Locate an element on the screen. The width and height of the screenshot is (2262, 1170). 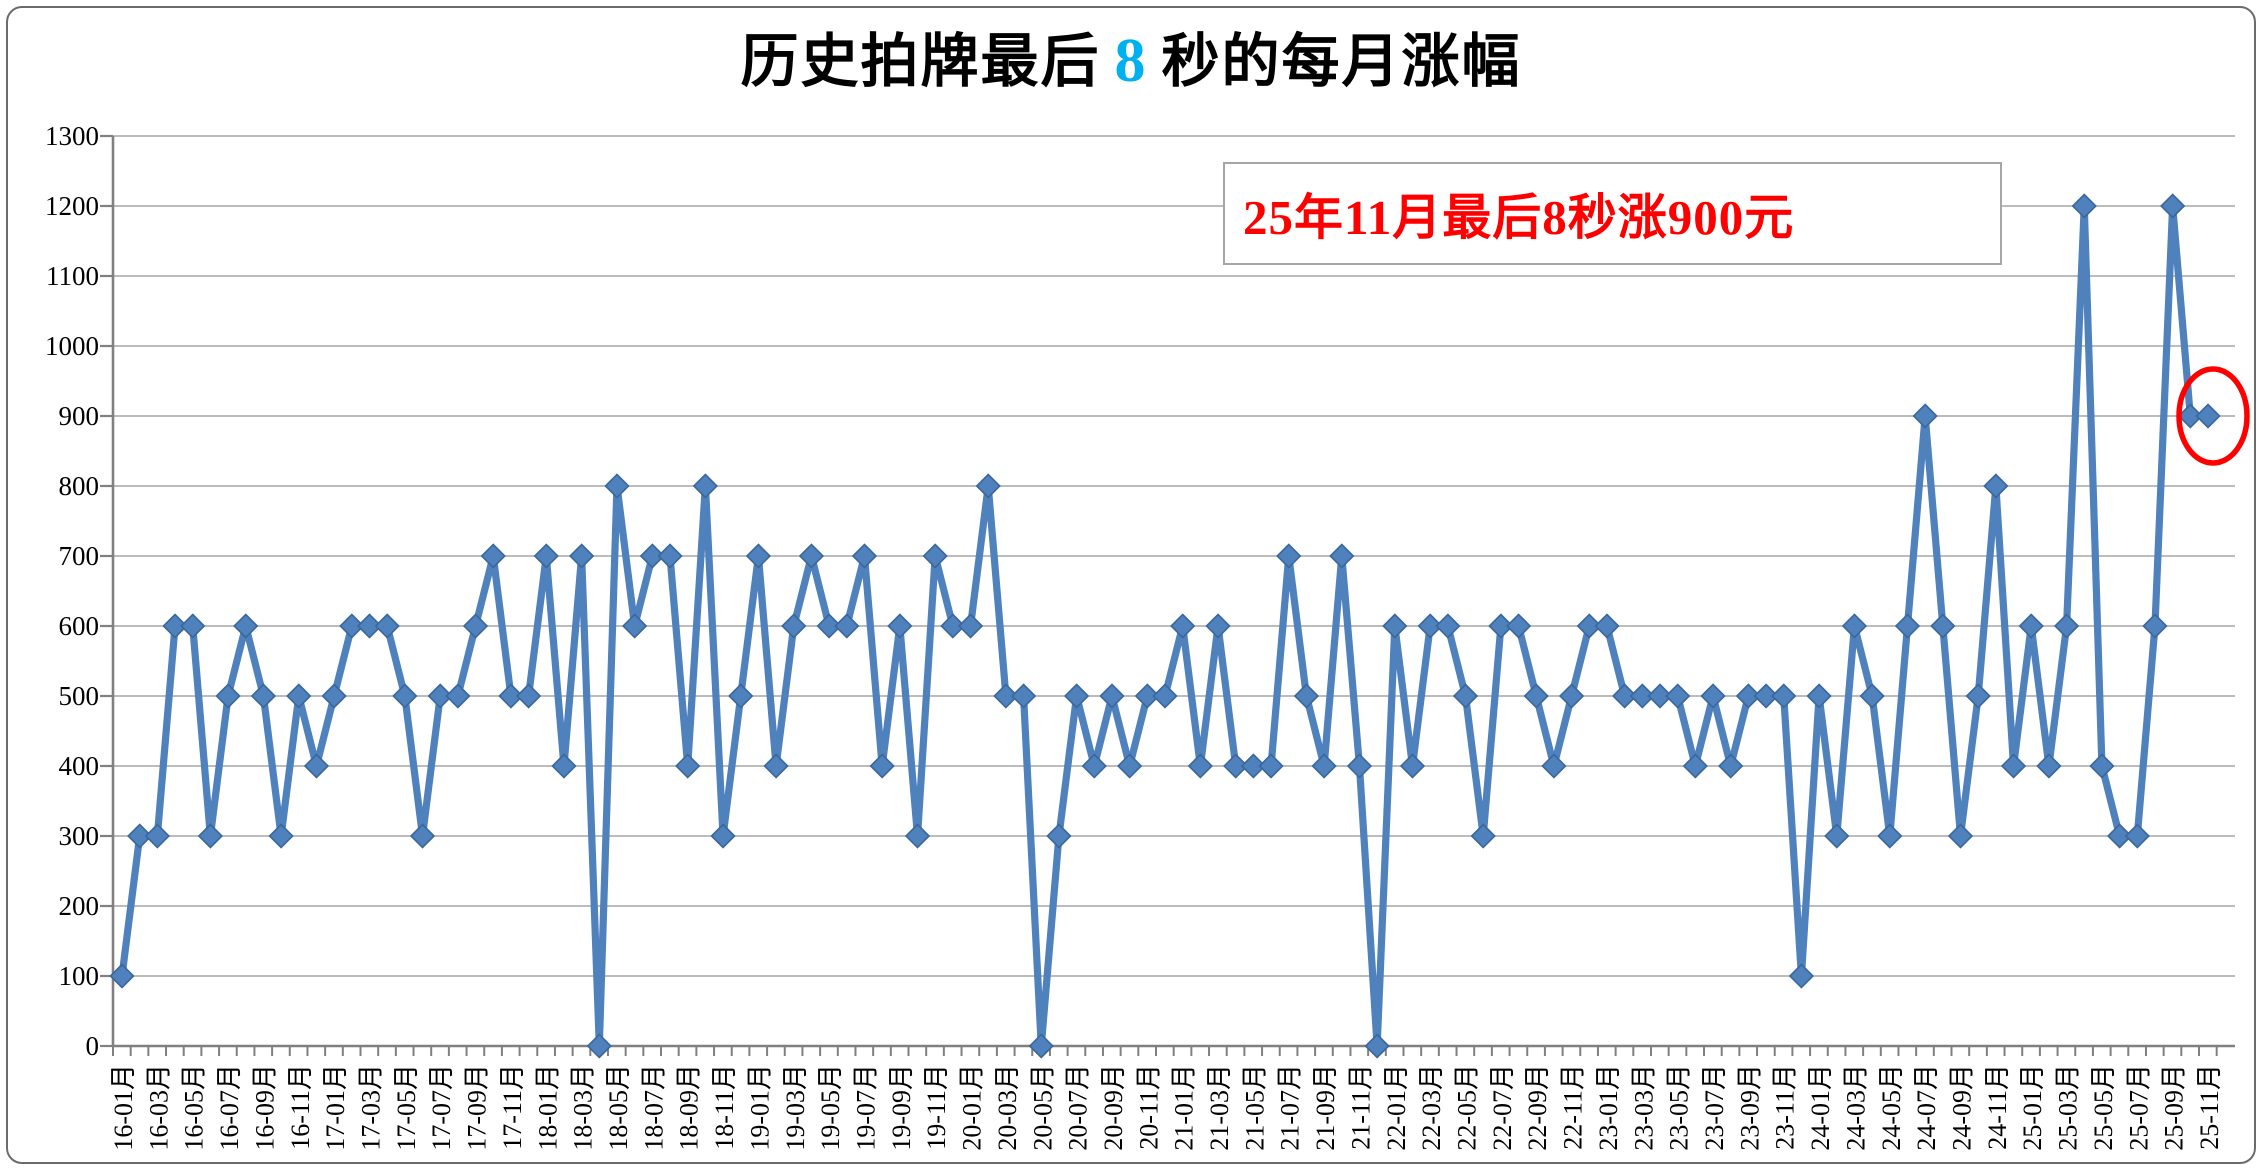
axis-tick-label: 17-07月 is located at coordinates (441, 1107).